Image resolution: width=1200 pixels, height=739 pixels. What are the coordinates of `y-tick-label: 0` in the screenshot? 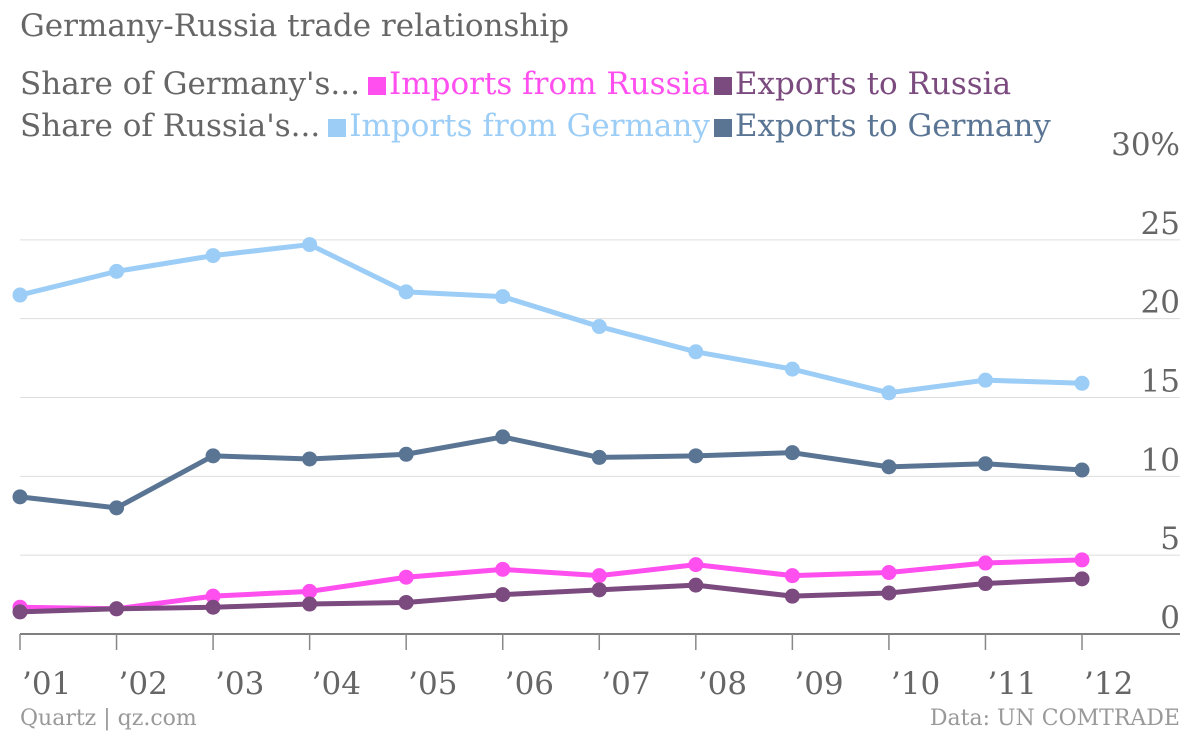 It's located at (1170, 618).